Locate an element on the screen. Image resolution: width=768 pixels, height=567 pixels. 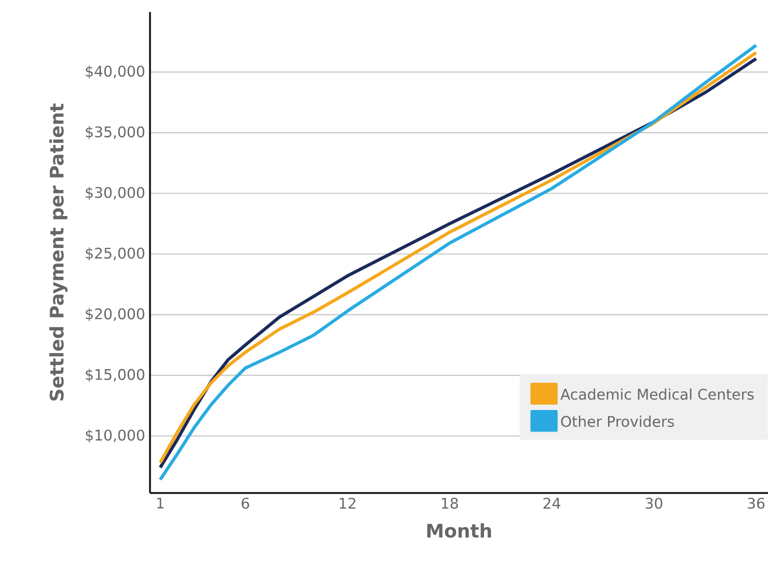
y-tick-label: $10,000 is located at coordinates (115, 436).